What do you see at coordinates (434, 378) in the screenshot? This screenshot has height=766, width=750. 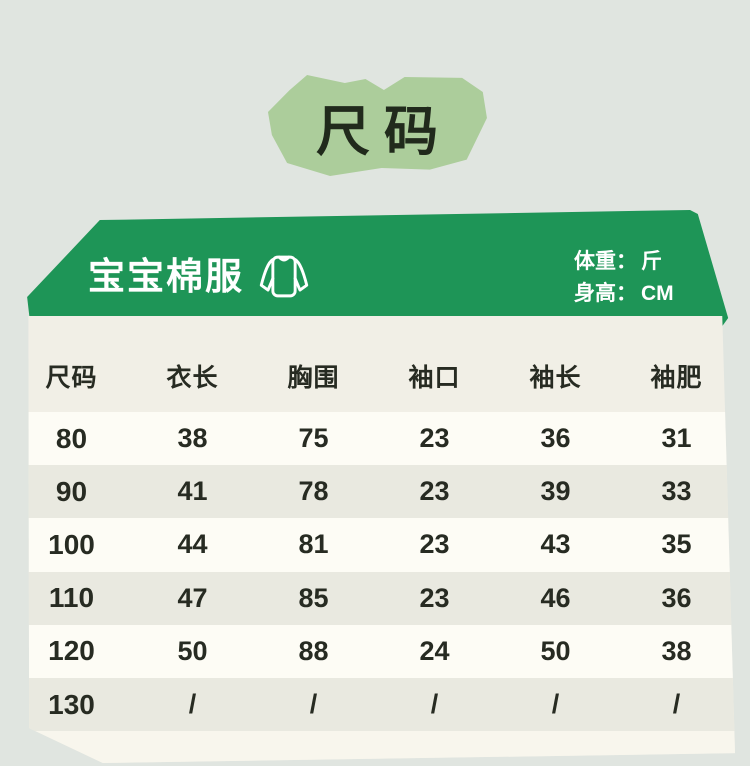 I see `column-header-cuff: 袖口` at bounding box center [434, 378].